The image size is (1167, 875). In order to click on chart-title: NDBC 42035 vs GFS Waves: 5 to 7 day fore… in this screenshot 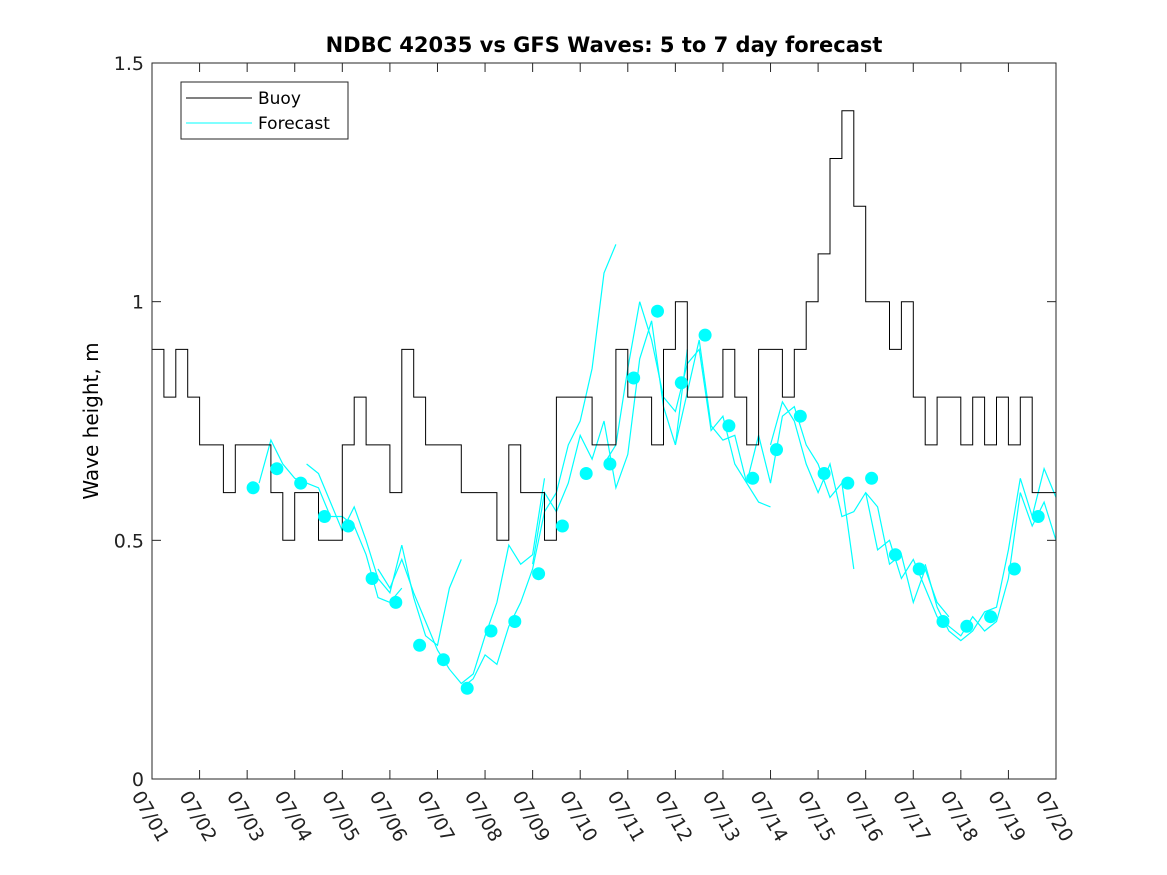, I will do `click(604, 45)`.